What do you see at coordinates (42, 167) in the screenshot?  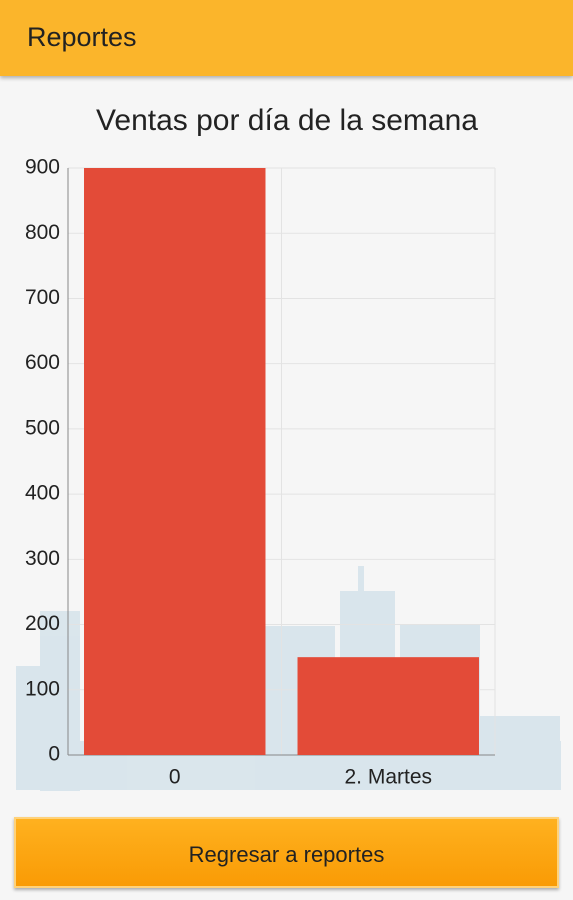 I see `y-tick-label: 900` at bounding box center [42, 167].